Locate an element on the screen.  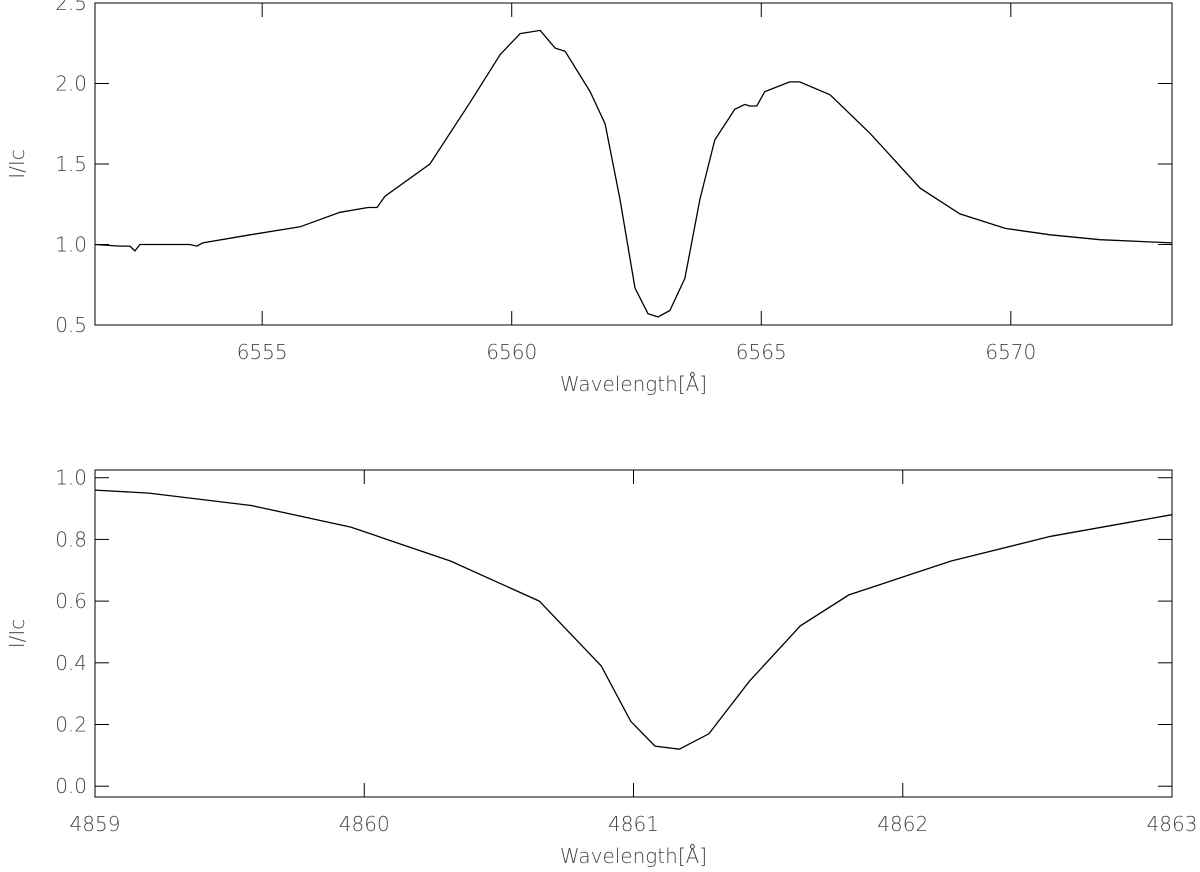
y-tick-label: 0.6 is located at coordinates (71, 601).